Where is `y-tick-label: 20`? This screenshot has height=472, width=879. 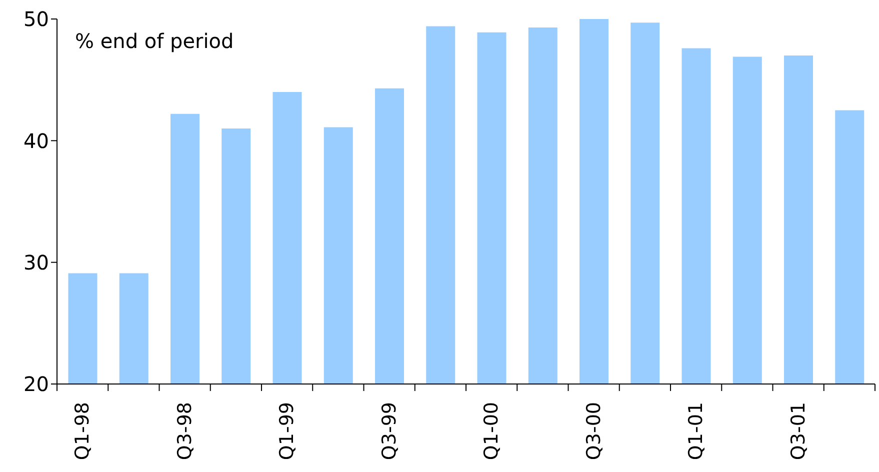 y-tick-label: 20 is located at coordinates (36, 384).